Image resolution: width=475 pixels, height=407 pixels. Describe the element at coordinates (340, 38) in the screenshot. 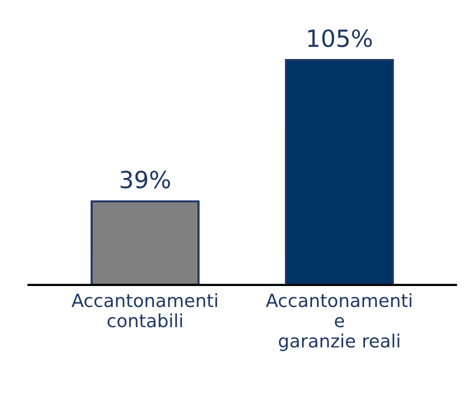

I see `data-label: 105%` at that location.